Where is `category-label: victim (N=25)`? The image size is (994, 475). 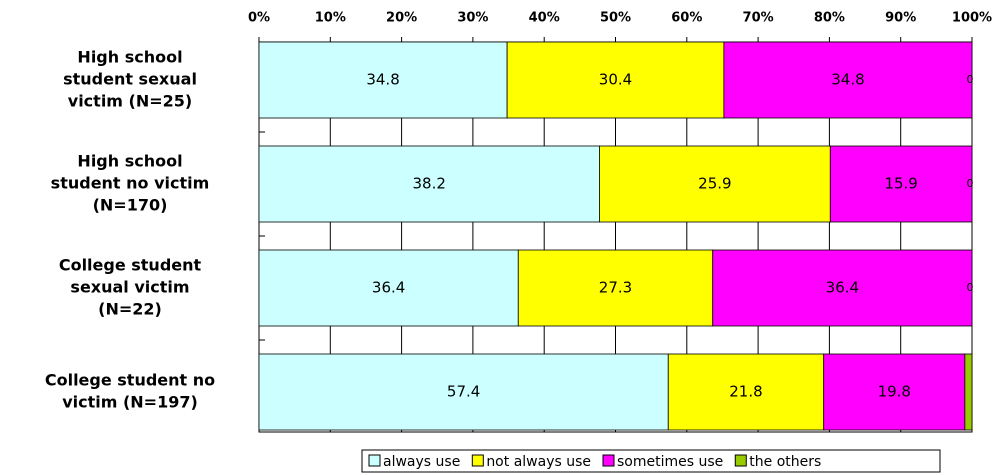 category-label: victim (N=25) is located at coordinates (130, 101).